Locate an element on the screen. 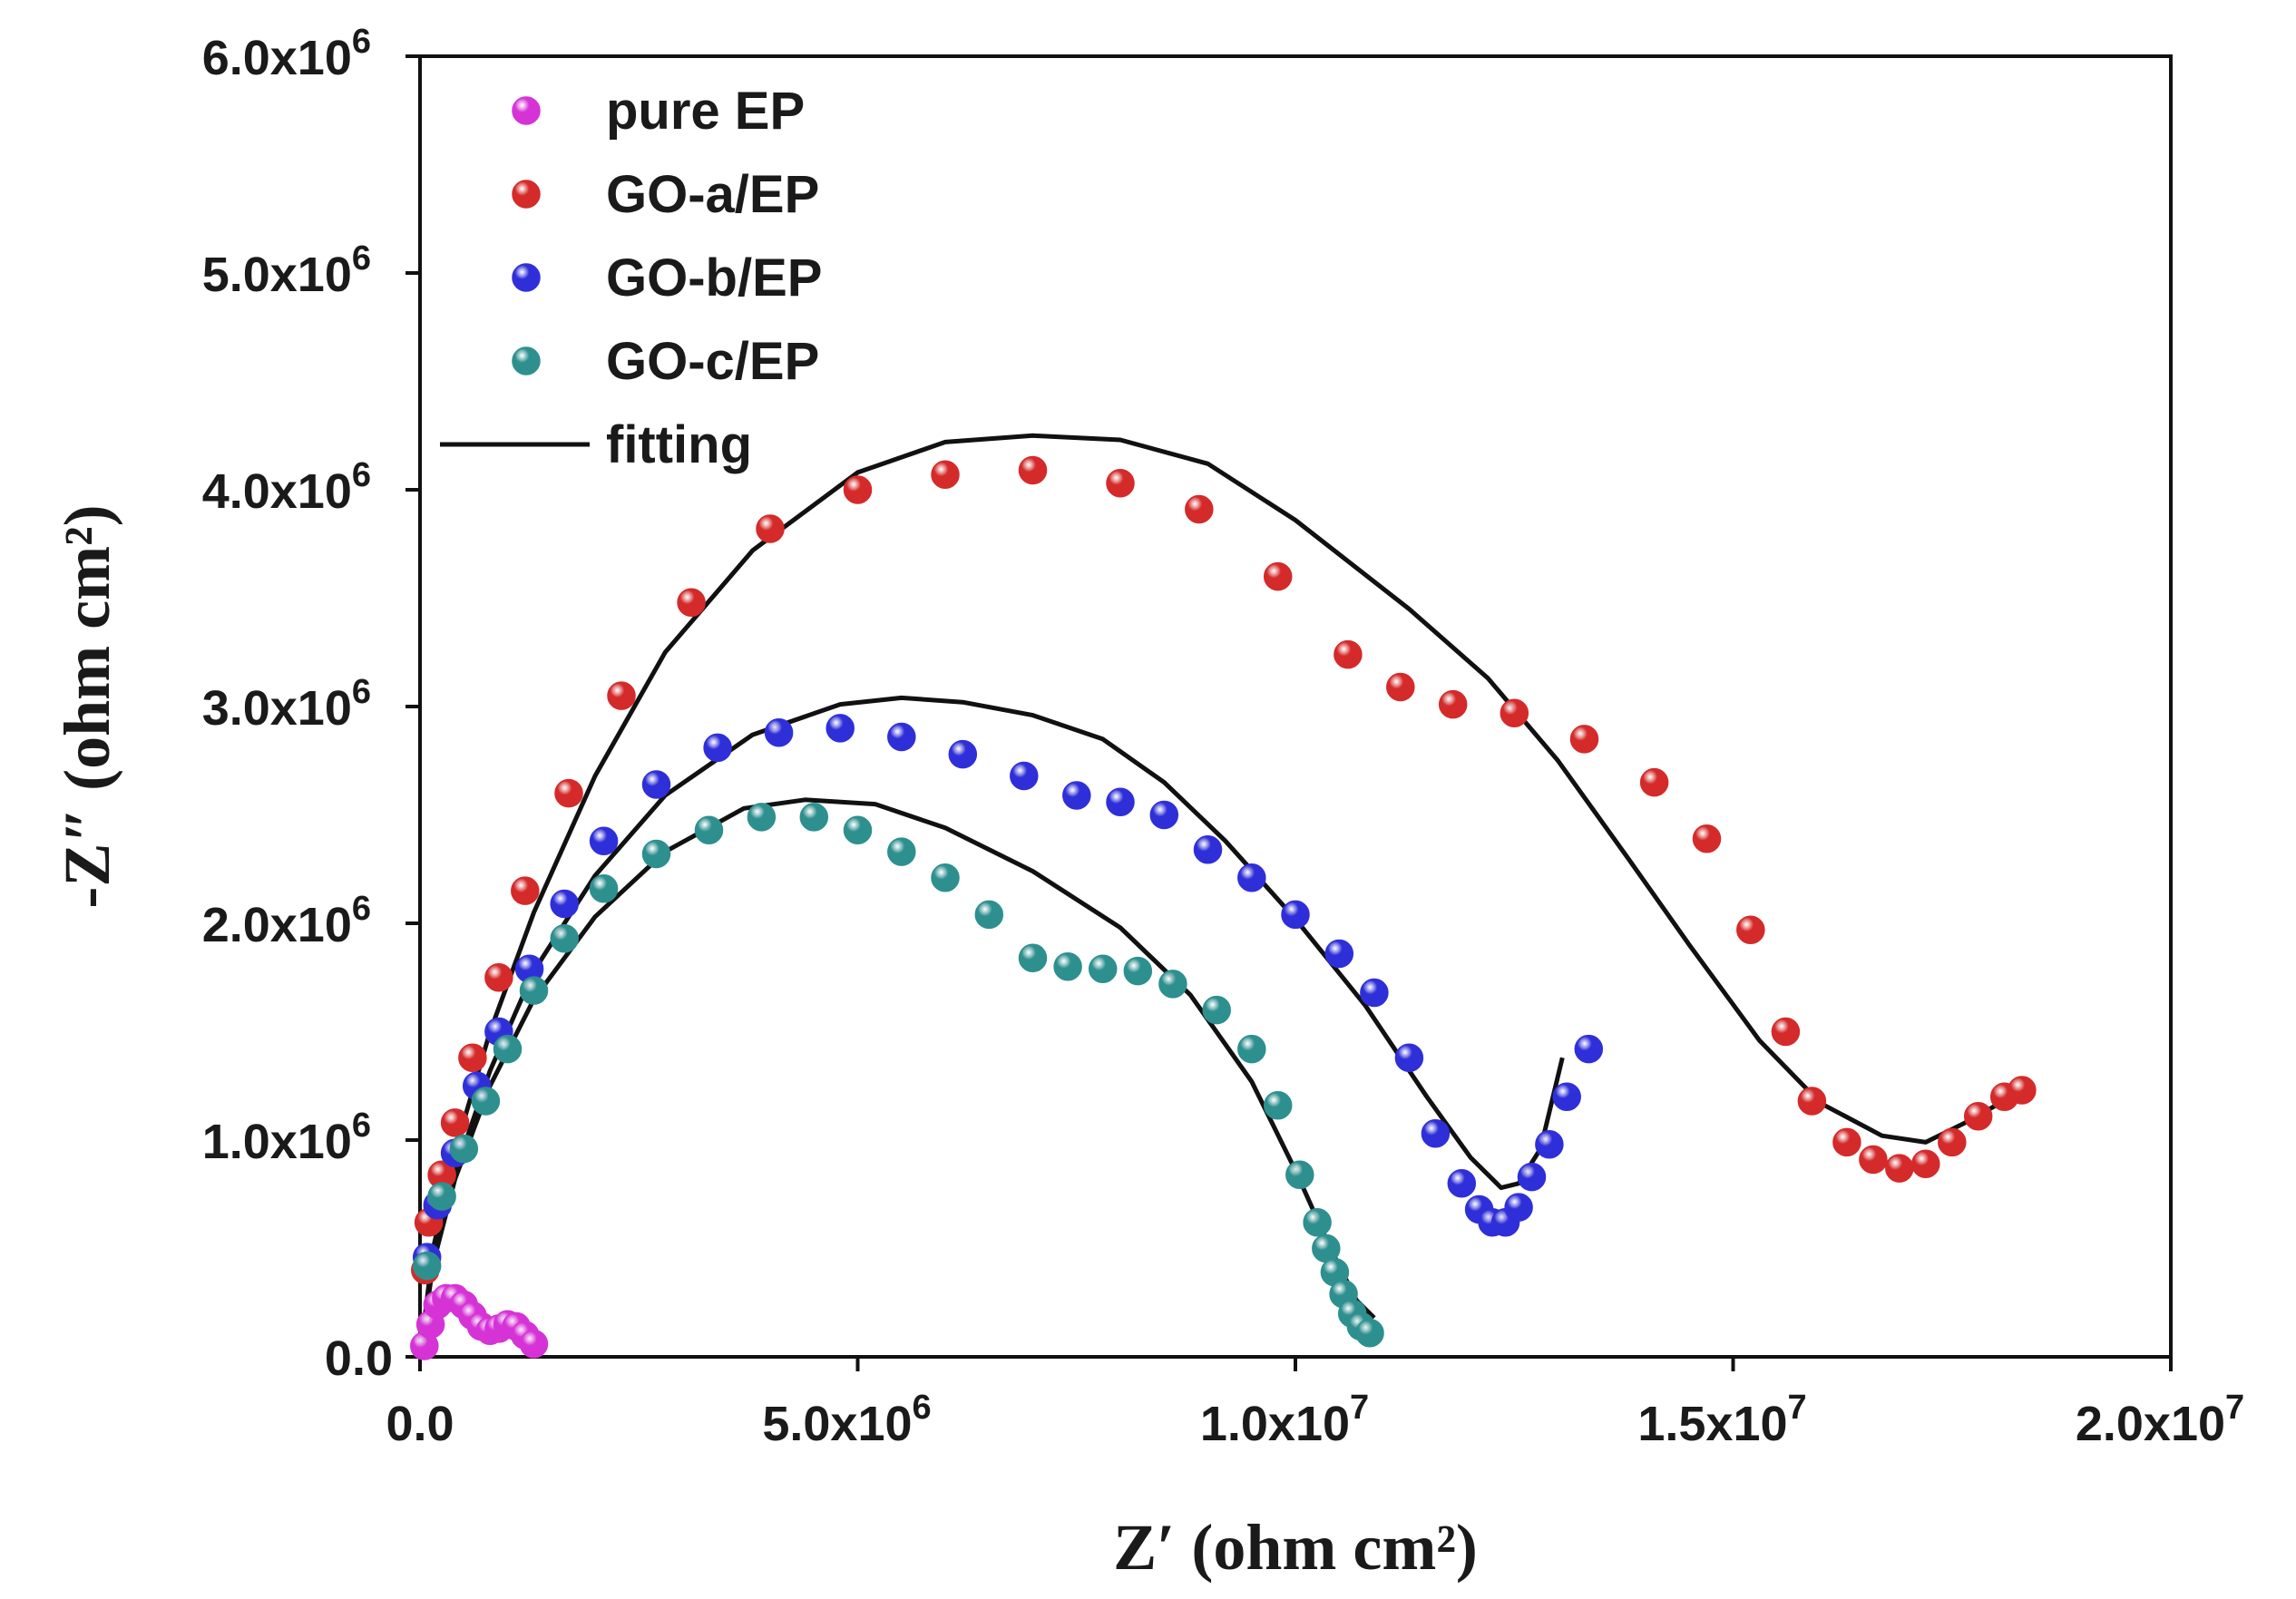 This screenshot has height=1599, width=2296. fit-curve is located at coordinates (897, 1077).